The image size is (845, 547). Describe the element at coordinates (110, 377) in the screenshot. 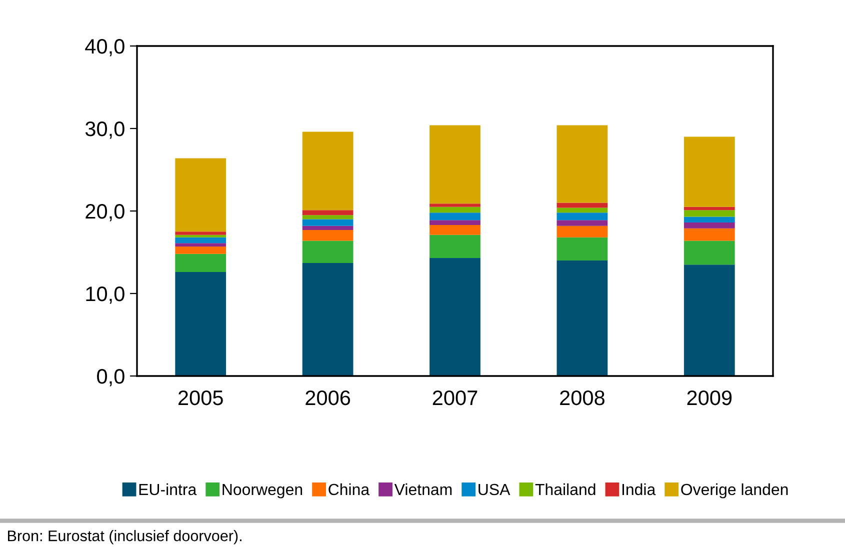

I see `y-tick-label: 0,0` at that location.